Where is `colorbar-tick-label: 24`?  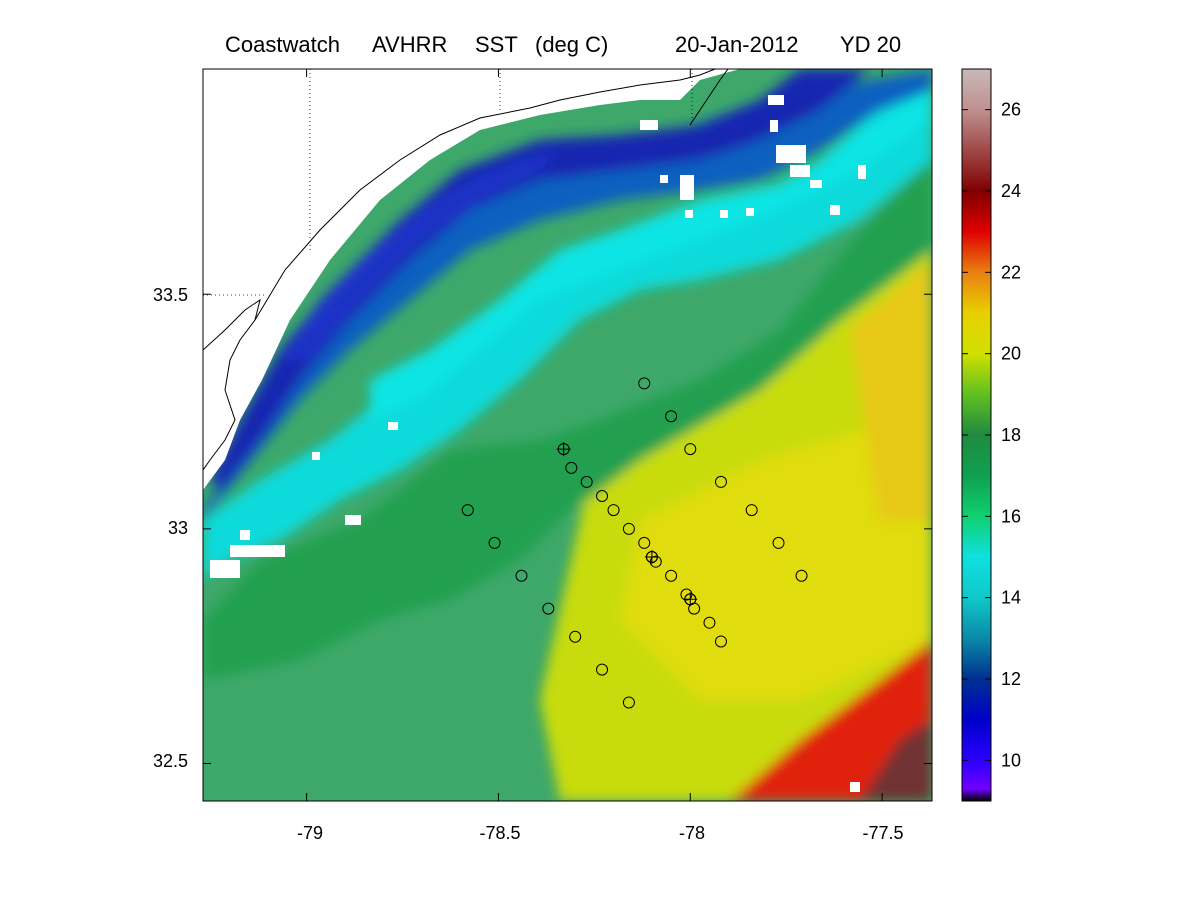 colorbar-tick-label: 24 is located at coordinates (1011, 191).